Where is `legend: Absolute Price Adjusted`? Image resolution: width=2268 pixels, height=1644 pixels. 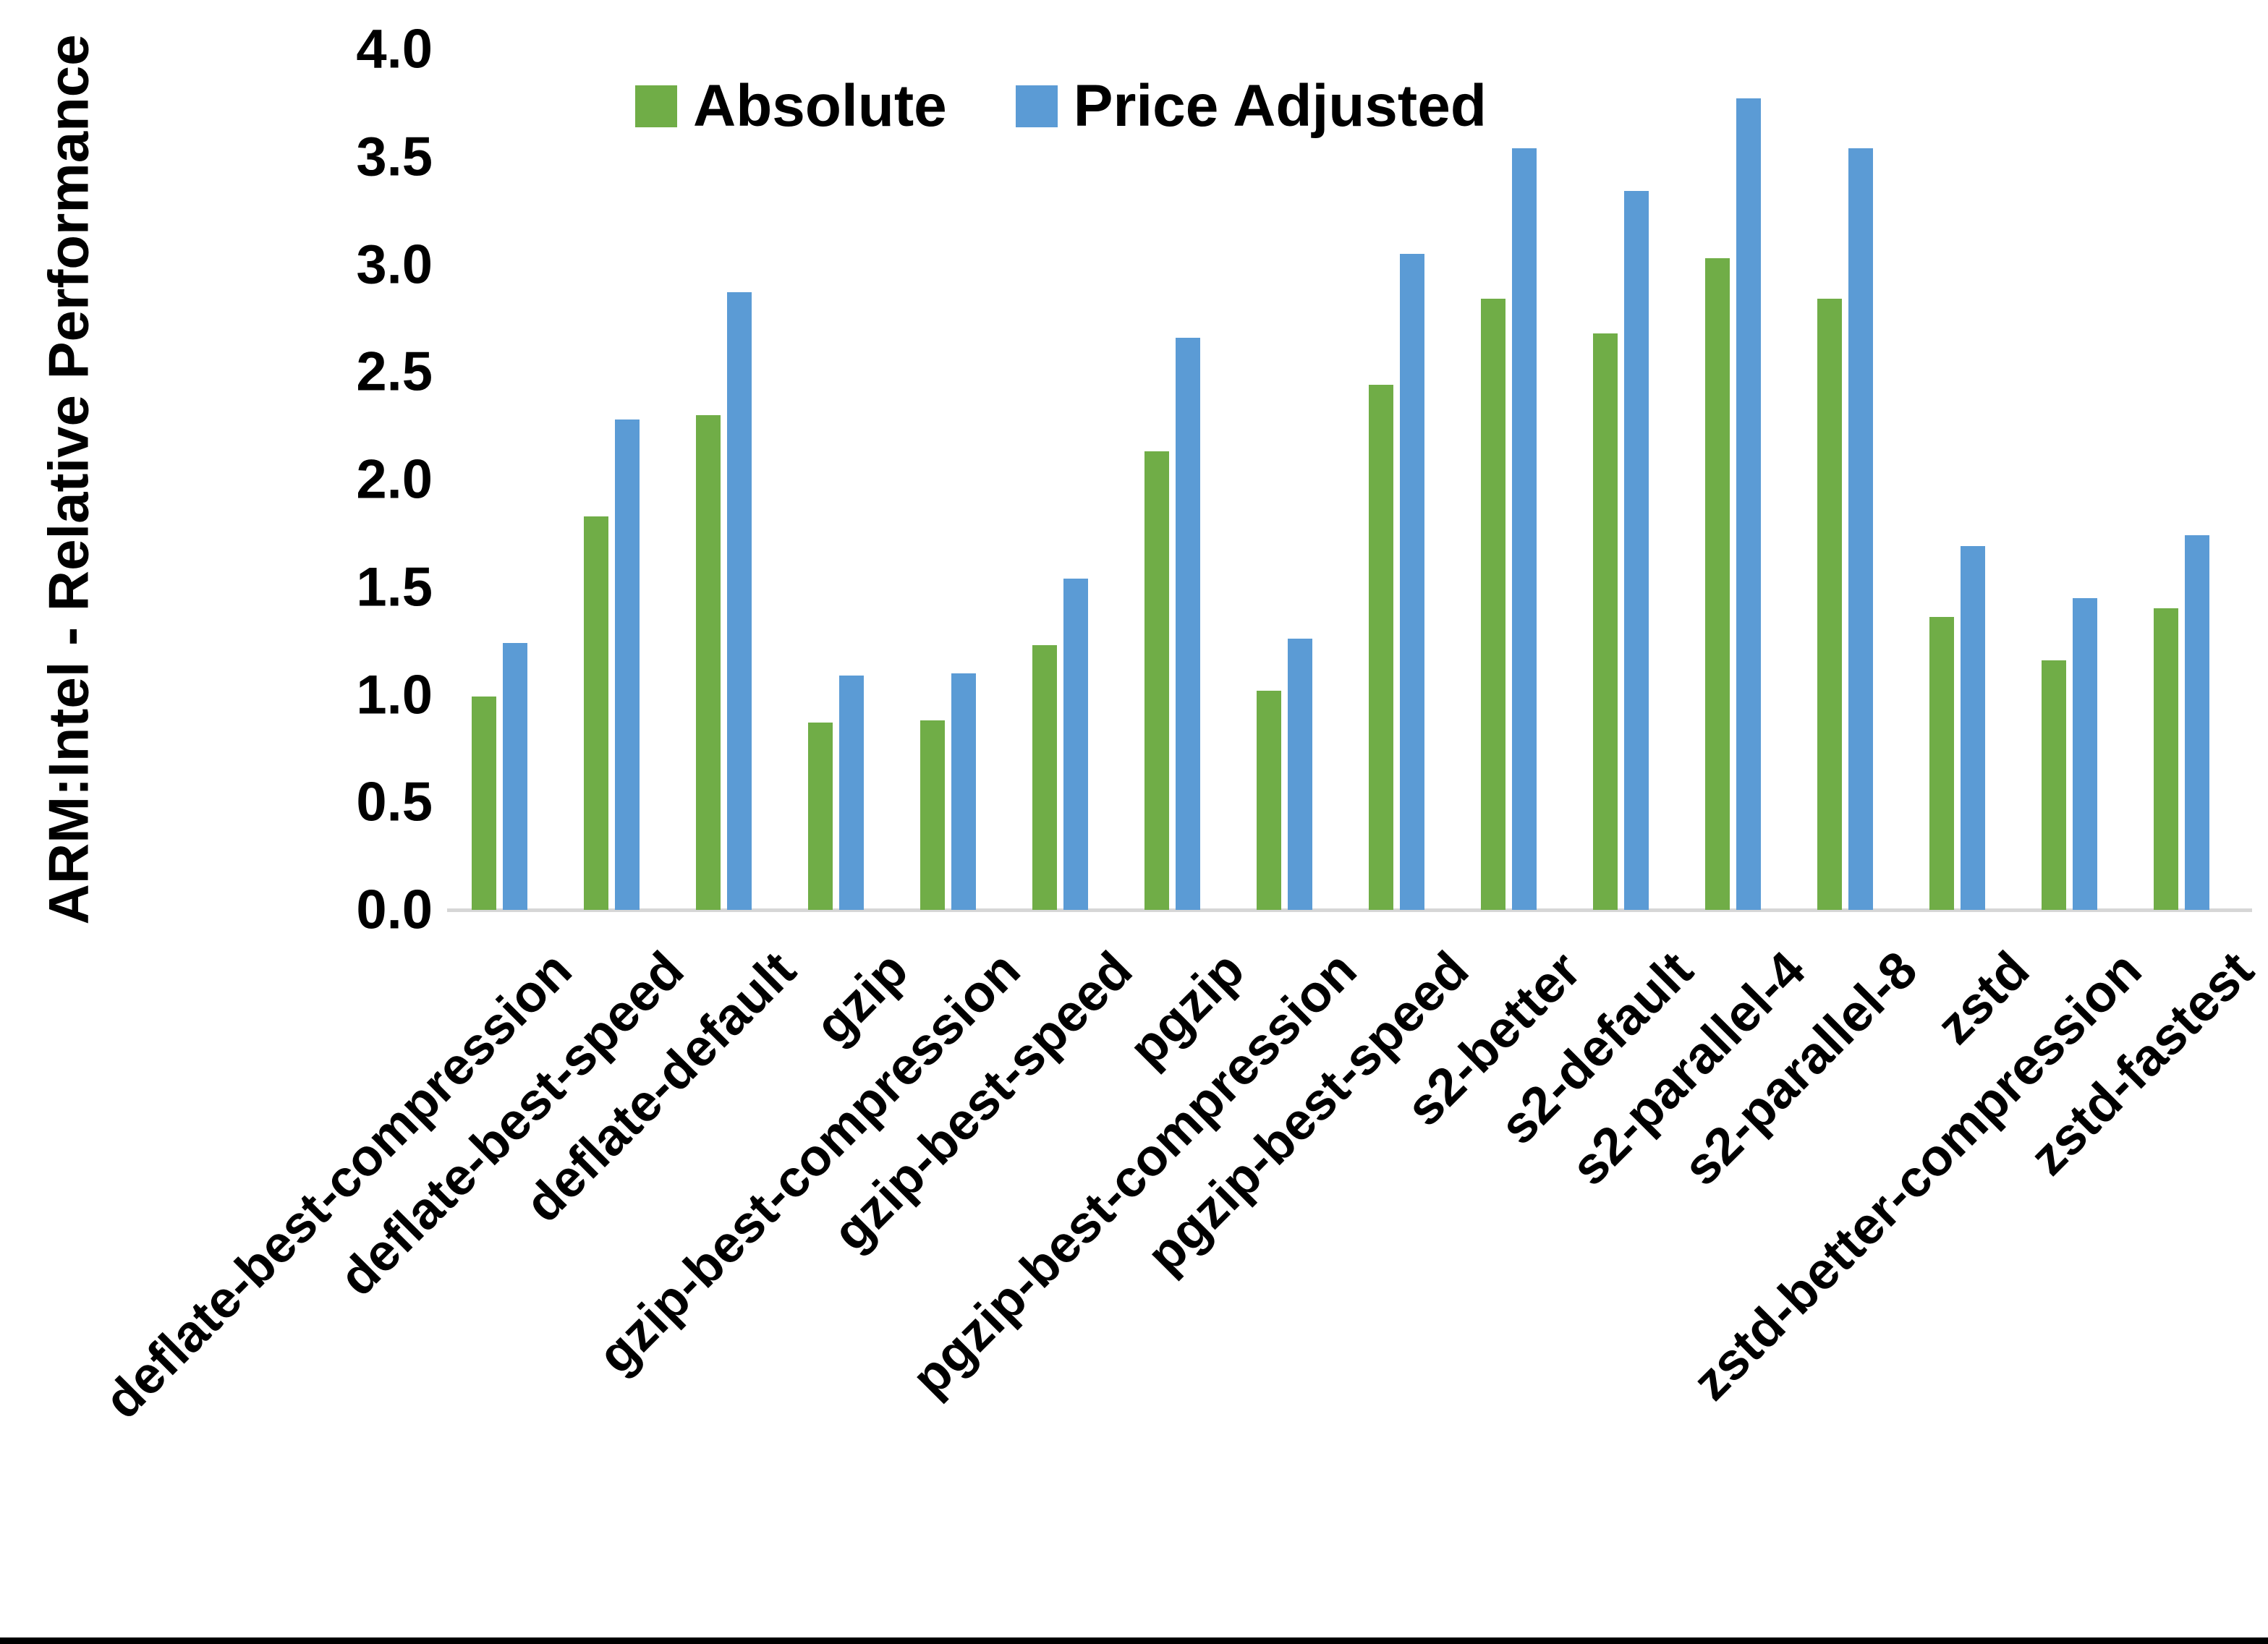 legend: Absolute Price Adjusted is located at coordinates (1061, 106).